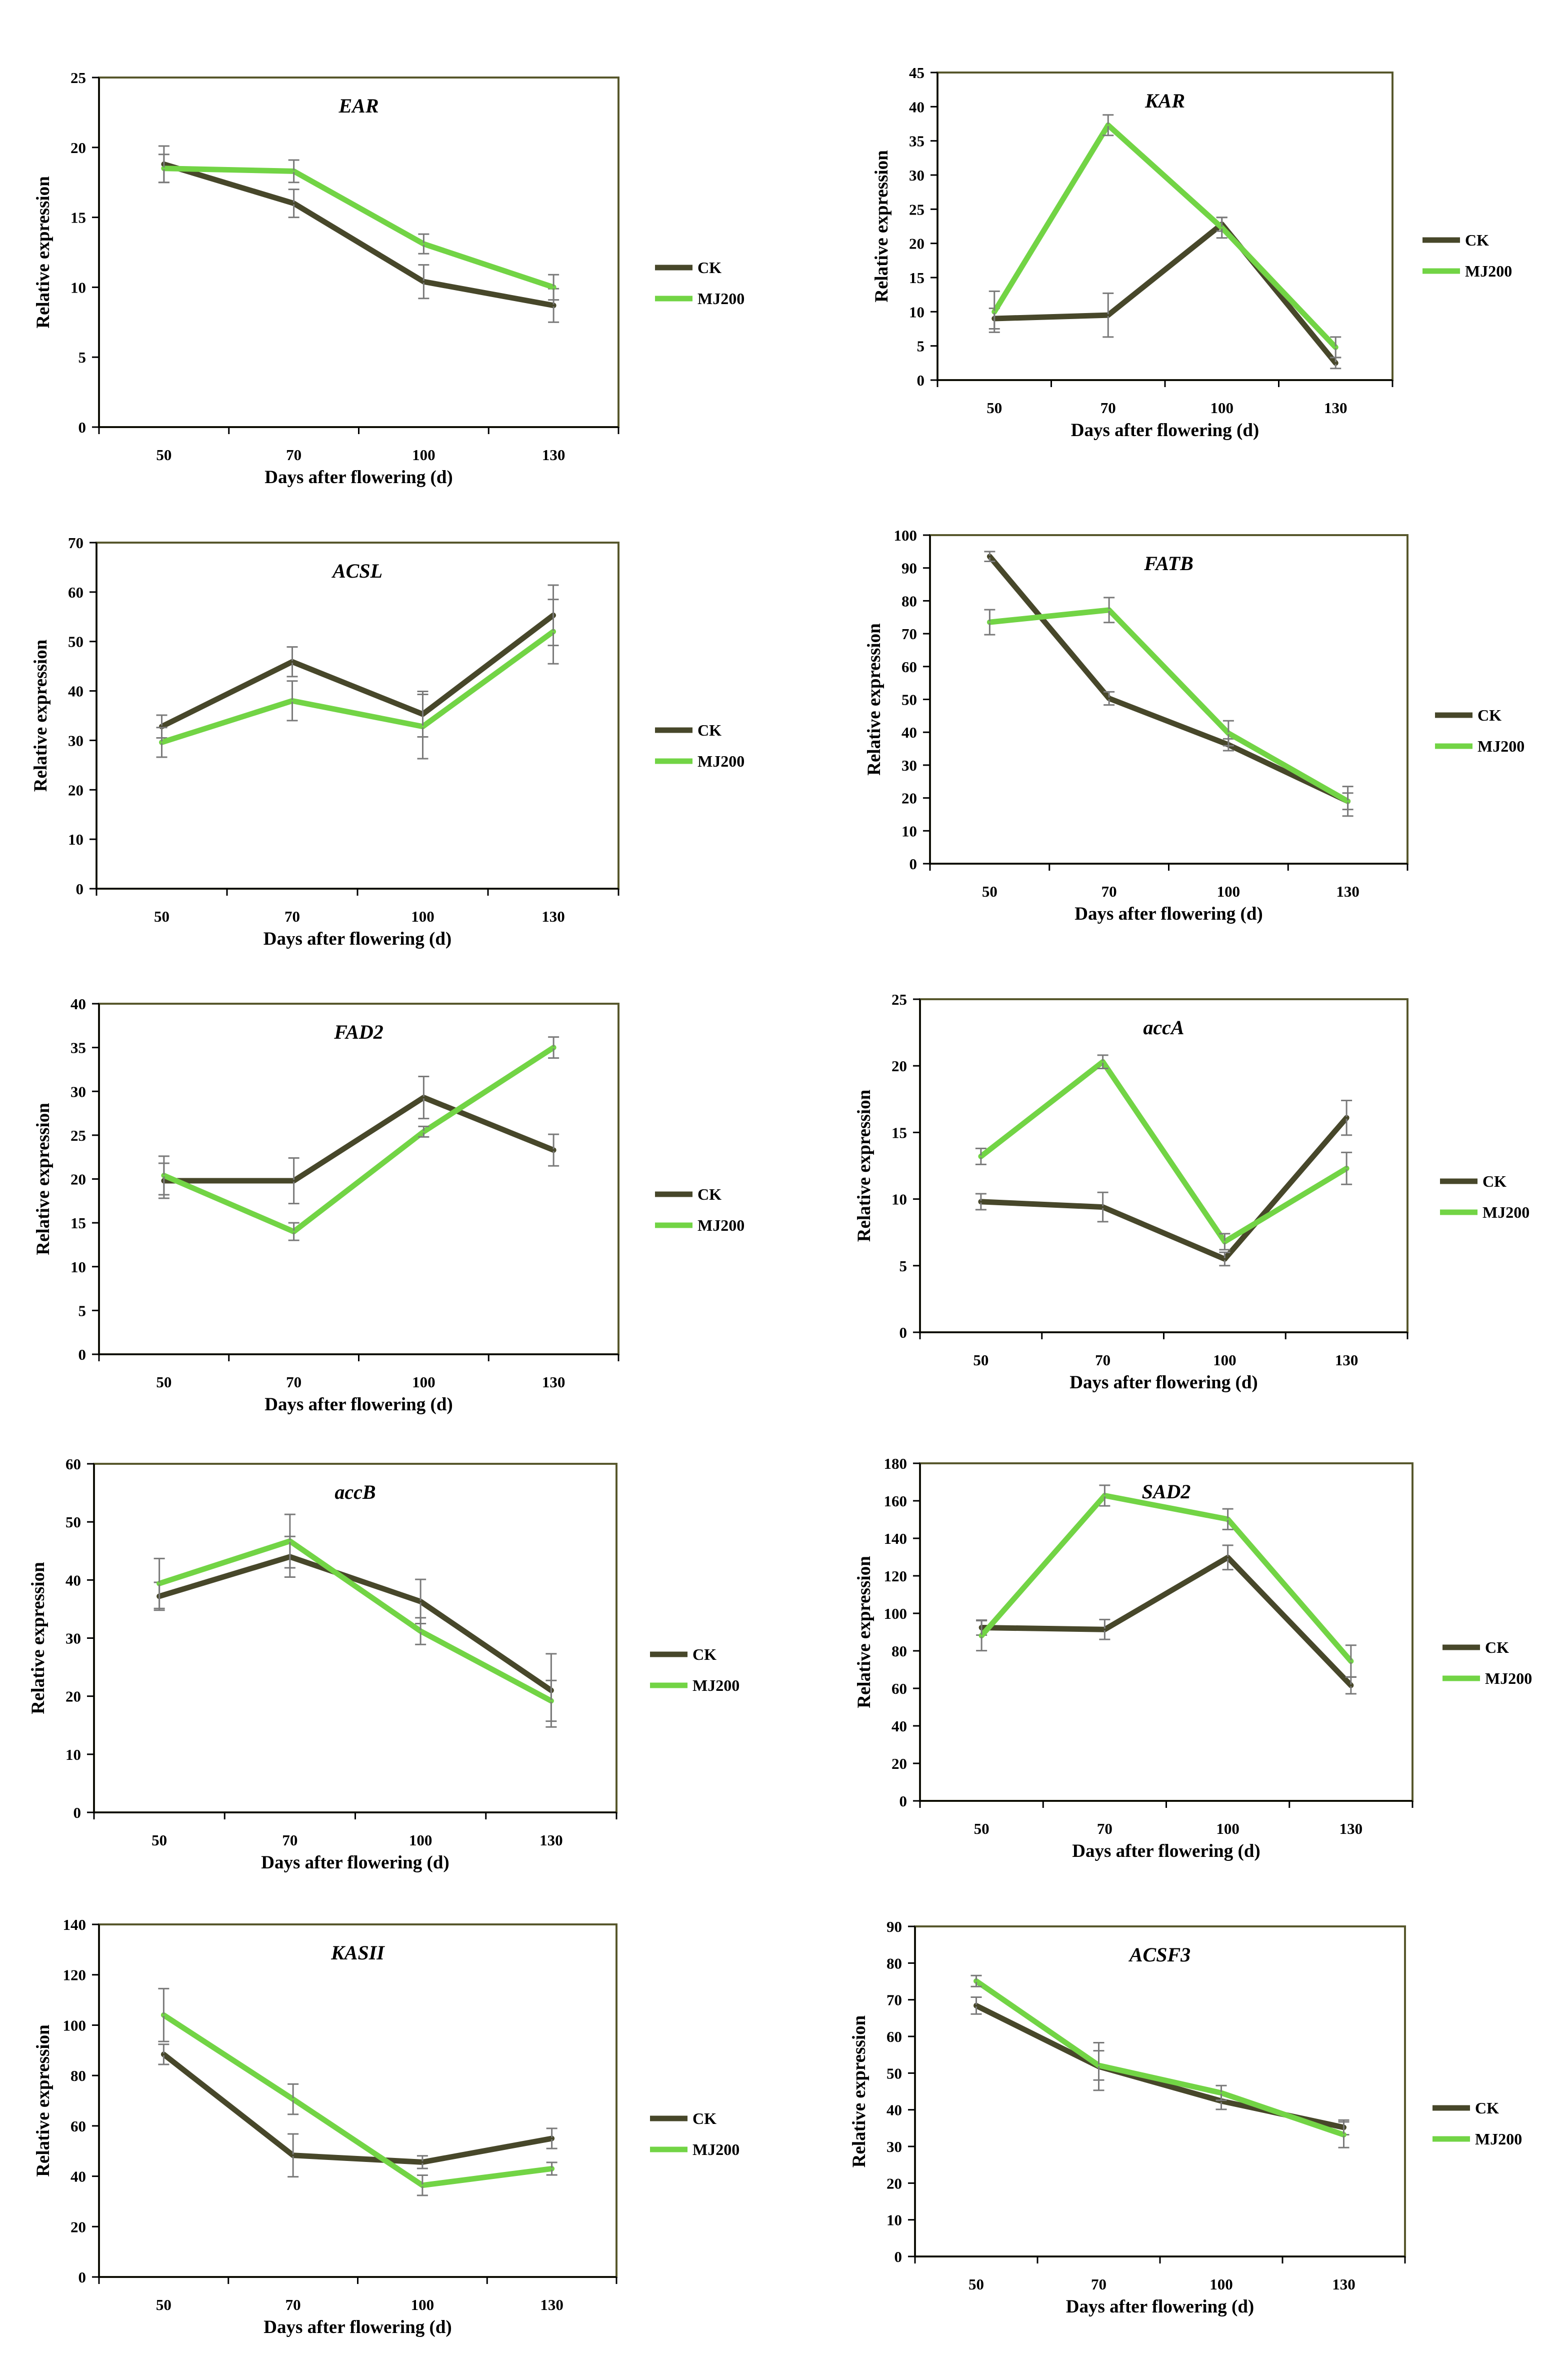 Image resolution: width=1568 pixels, height=2357 pixels. What do you see at coordinates (896, 1538) in the screenshot?
I see `y-tick-label: 140` at bounding box center [896, 1538].